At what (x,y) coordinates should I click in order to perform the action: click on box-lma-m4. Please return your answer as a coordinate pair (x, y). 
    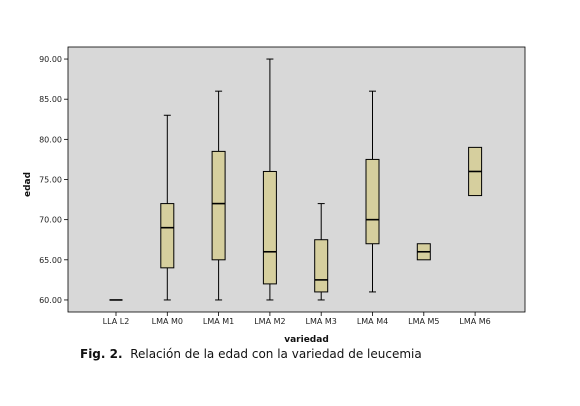
    Looking at the image, I should click on (372, 191).